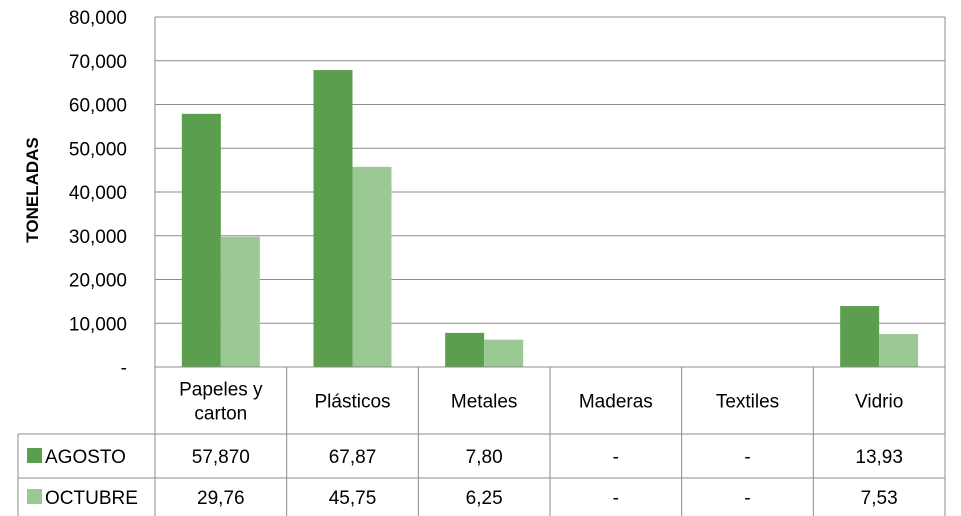  I want to click on y-tick-label: 10,000, so click(98, 324).